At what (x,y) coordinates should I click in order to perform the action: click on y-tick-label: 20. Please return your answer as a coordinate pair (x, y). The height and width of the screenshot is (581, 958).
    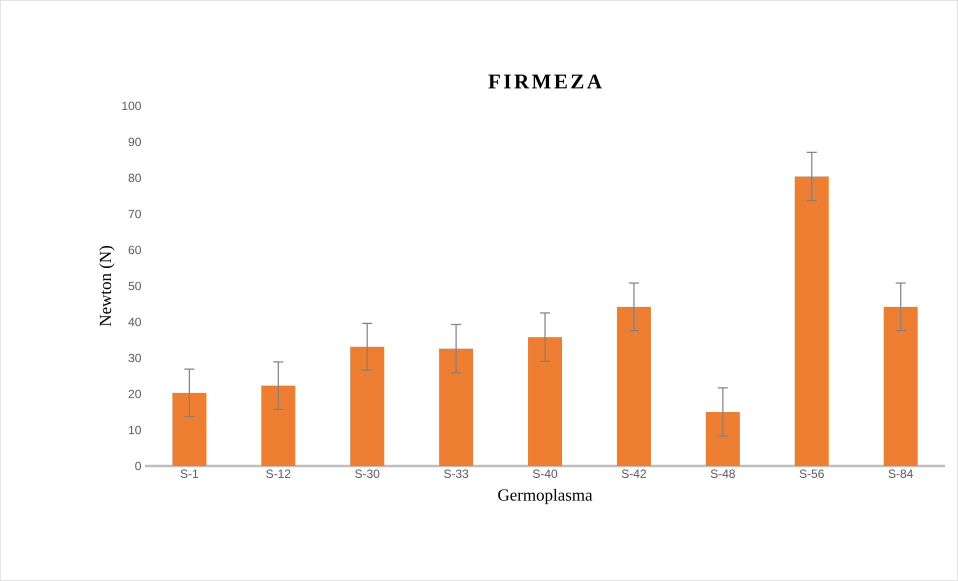
    Looking at the image, I should click on (134, 394).